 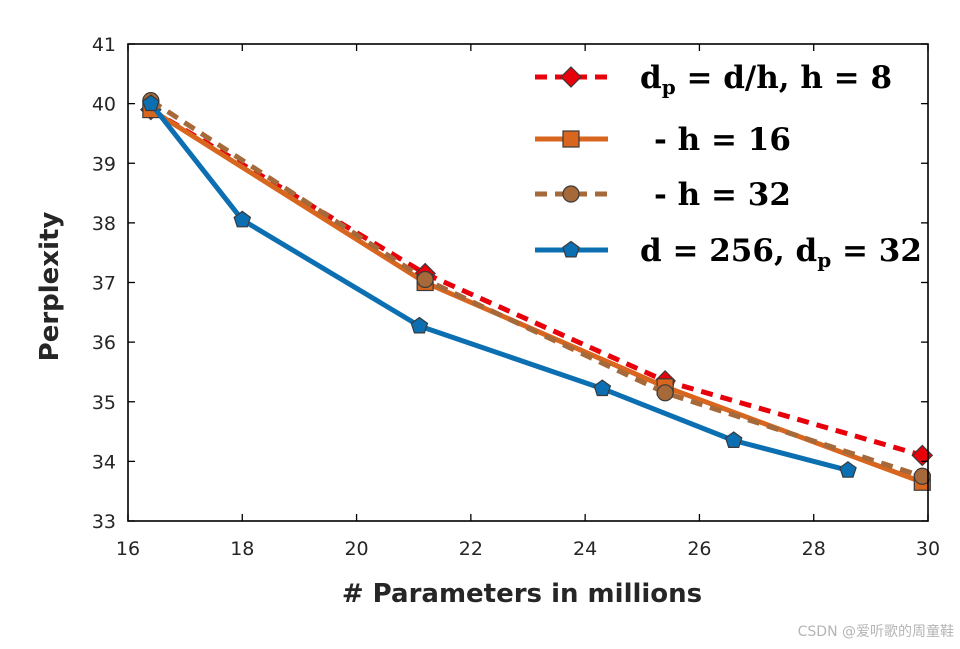 I want to click on legend-entry: d = 256, dp = 32, so click(x=728, y=252).